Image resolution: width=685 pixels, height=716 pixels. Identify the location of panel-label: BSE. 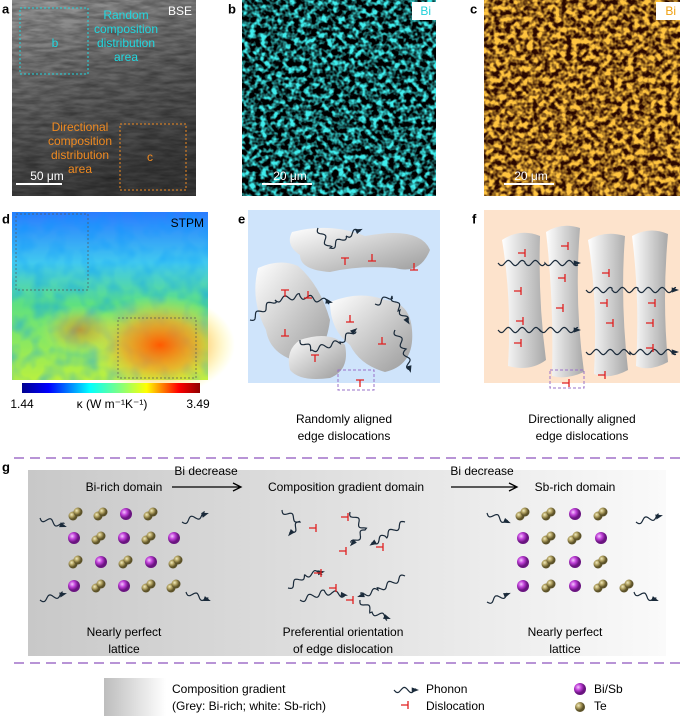
(180, 11).